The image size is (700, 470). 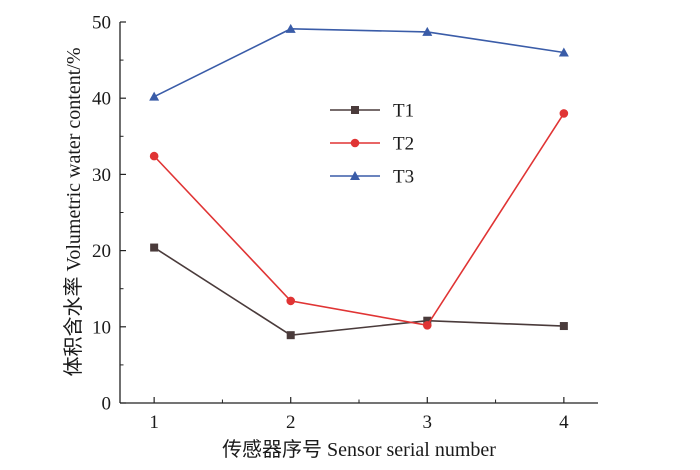 I want to click on legend-item-t3: T3, so click(x=372, y=177).